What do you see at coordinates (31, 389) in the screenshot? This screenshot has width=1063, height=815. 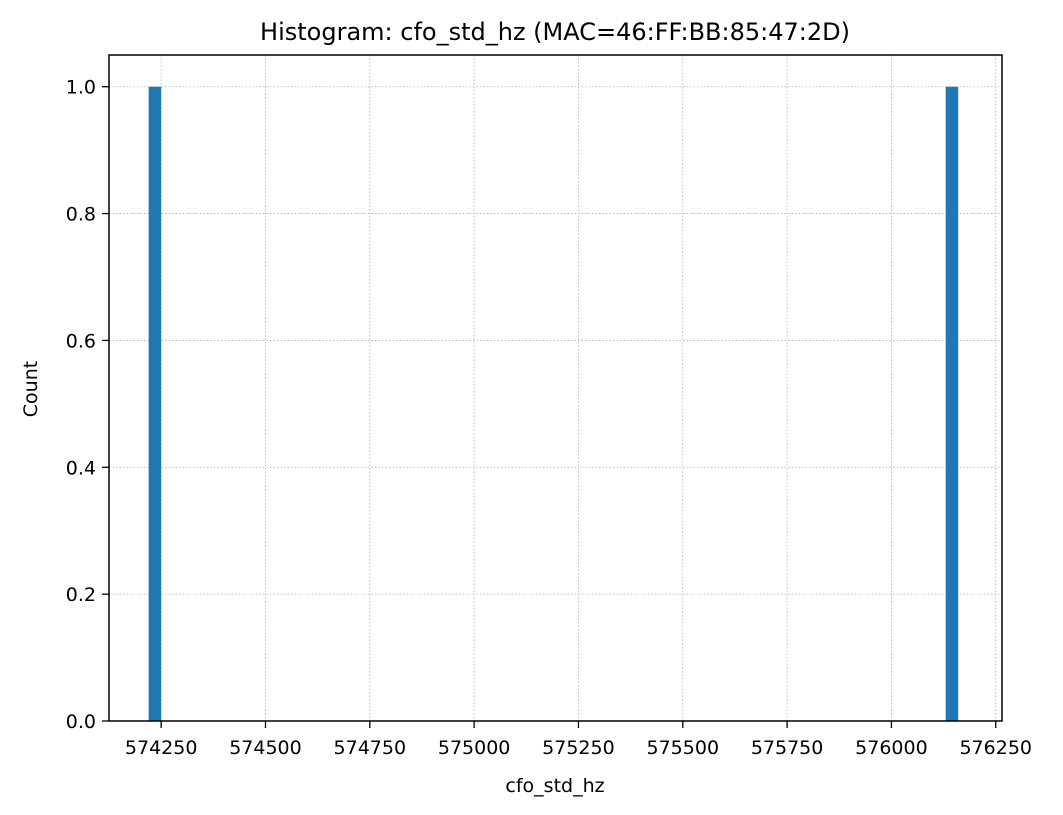 I see `y-axis-label: Count` at bounding box center [31, 389].